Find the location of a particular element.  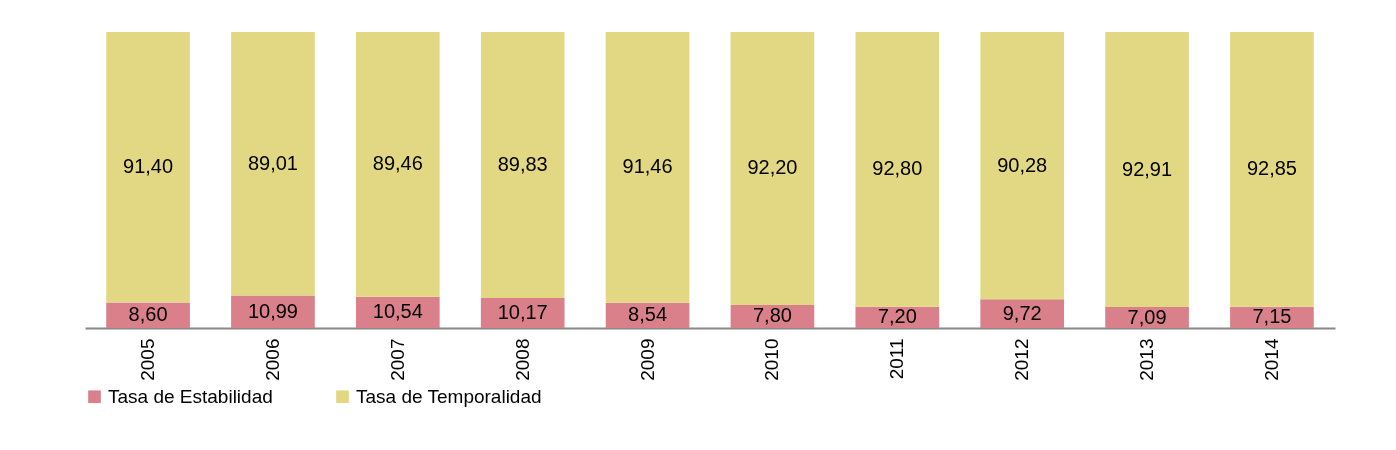

data-label: 92,20 is located at coordinates (772, 167).